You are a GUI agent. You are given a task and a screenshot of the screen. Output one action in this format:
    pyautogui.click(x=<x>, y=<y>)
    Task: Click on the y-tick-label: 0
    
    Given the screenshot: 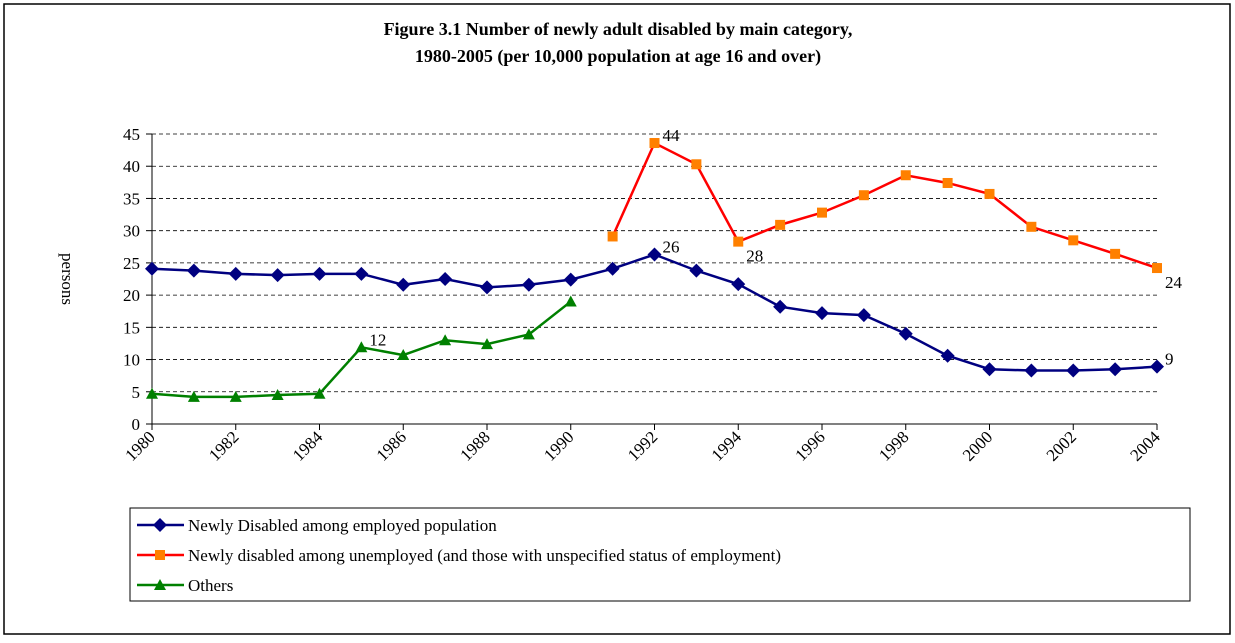 What is the action you would take?
    pyautogui.click(x=136, y=424)
    